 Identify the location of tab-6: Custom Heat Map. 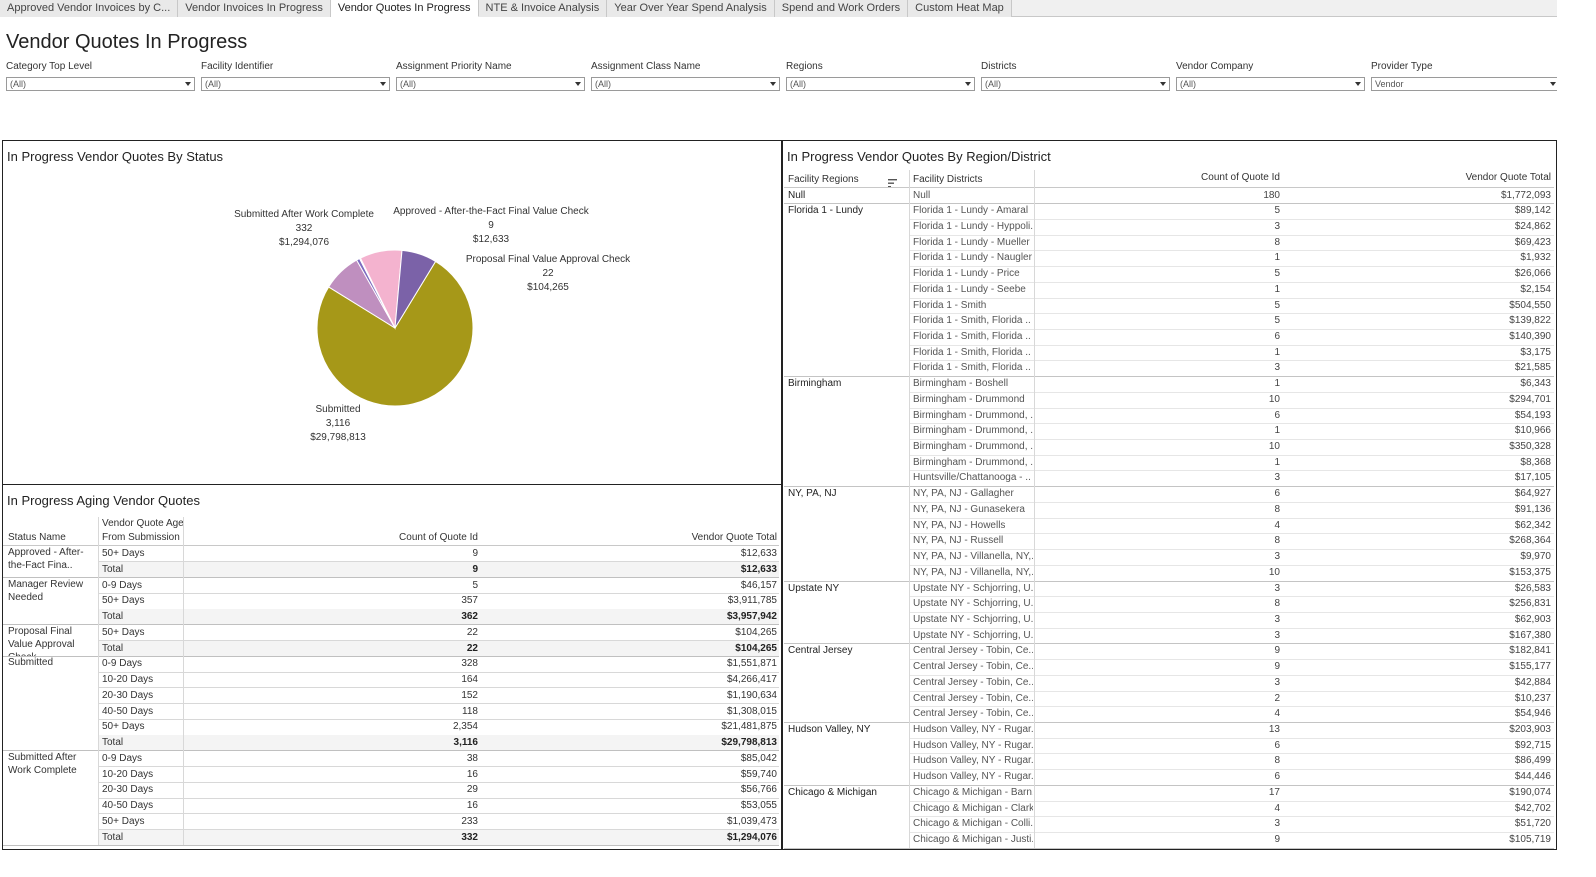
(960, 8).